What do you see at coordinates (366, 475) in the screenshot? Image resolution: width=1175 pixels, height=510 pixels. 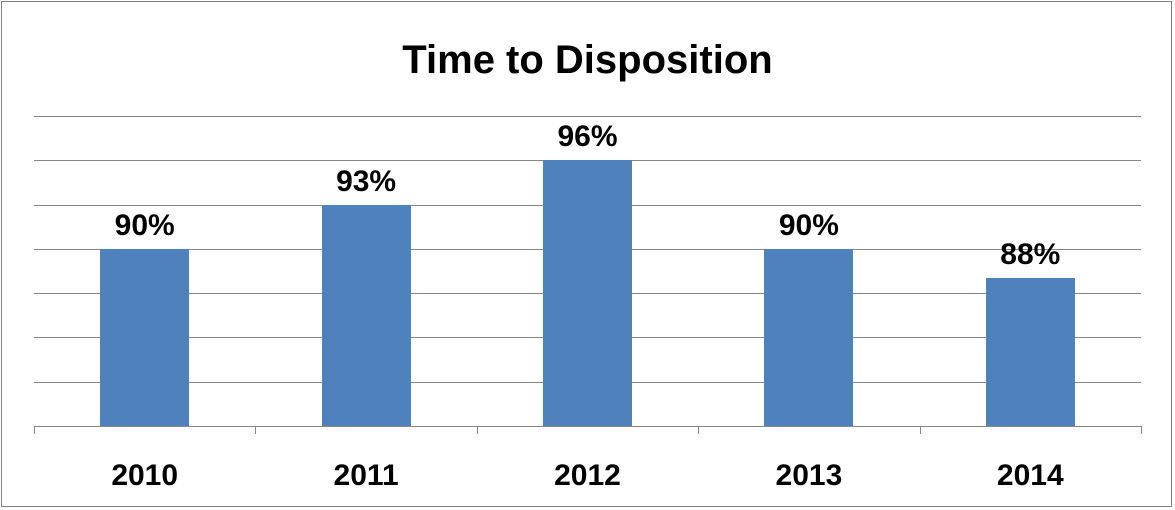 I see `x-tick-label-2011: 2011` at bounding box center [366, 475].